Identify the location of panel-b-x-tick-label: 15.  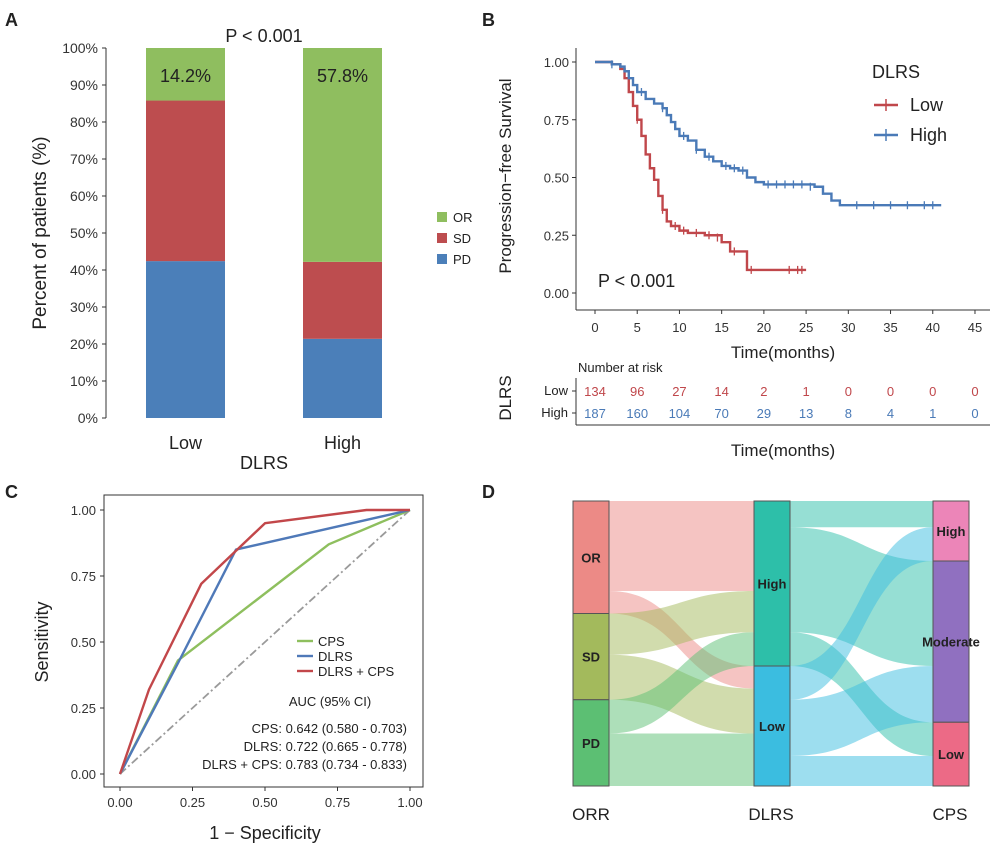
(721, 327).